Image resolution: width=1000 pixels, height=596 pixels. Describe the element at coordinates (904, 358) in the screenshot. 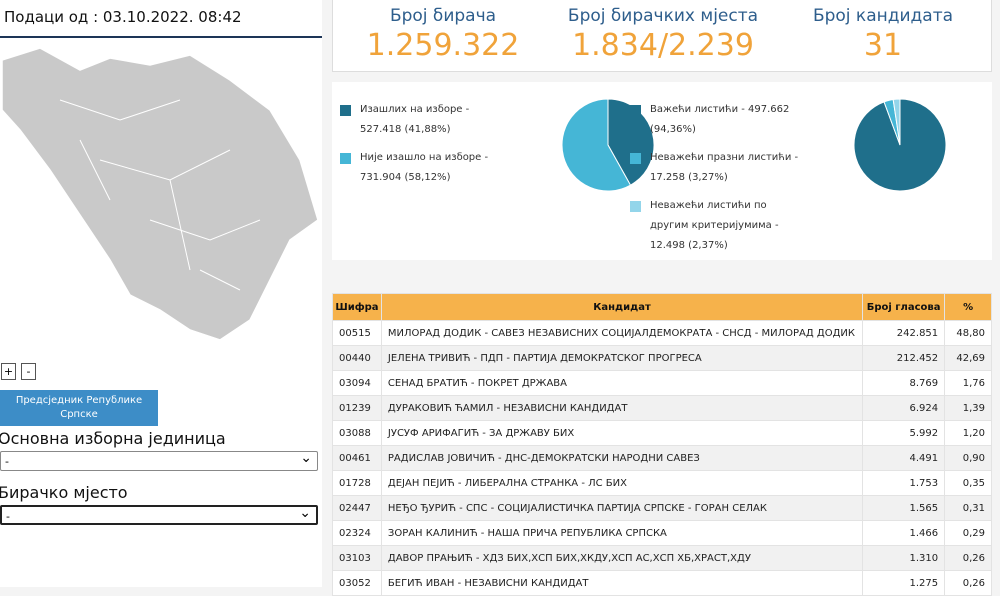

I see `table-cell: 212.452` at that location.